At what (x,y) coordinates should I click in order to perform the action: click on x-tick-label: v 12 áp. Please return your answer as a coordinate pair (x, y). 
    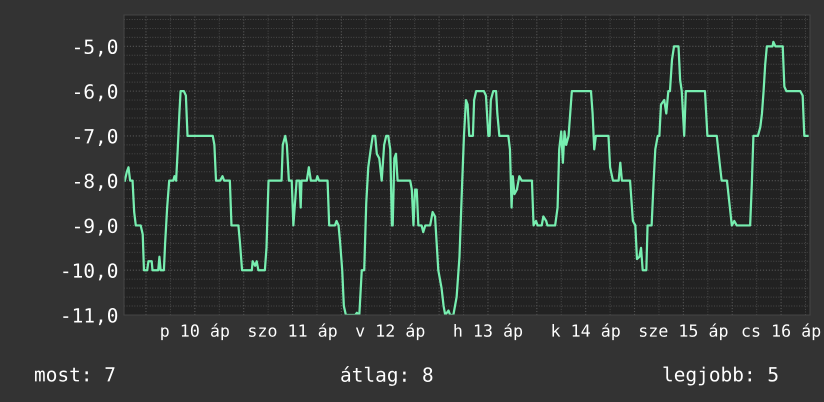
    Looking at the image, I should click on (390, 331).